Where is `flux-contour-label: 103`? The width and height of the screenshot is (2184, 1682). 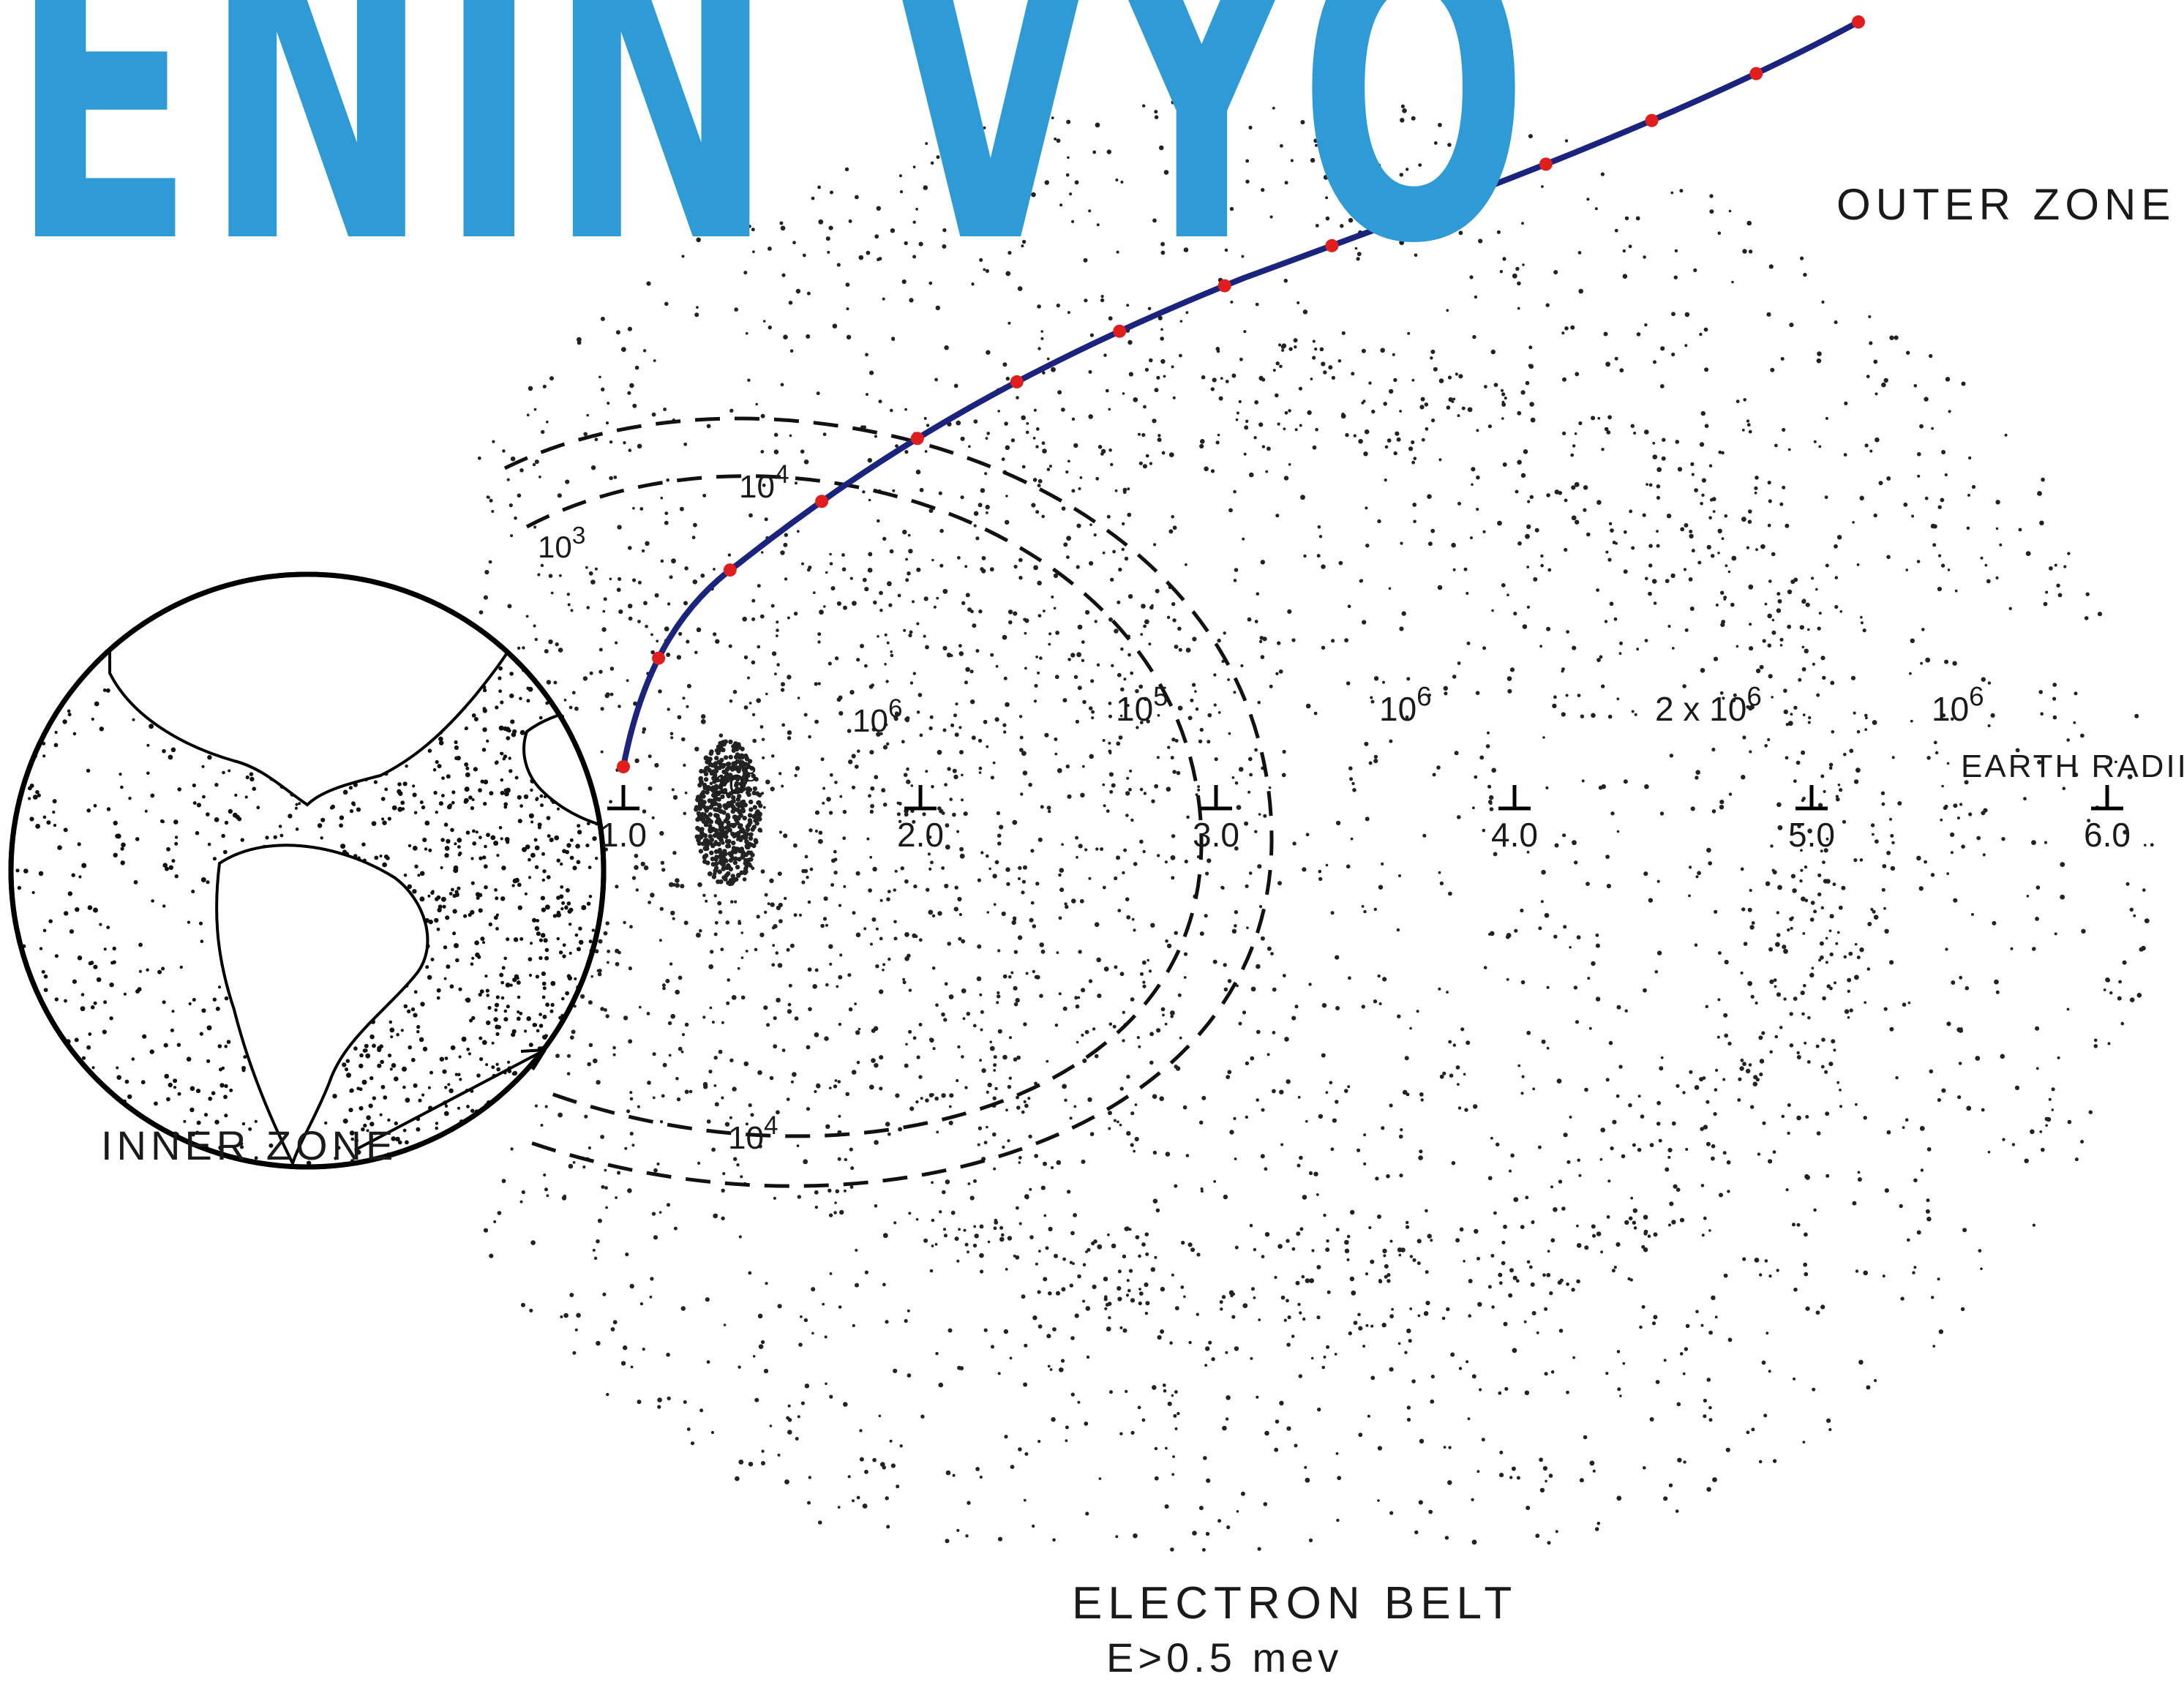 flux-contour-label: 103 is located at coordinates (561, 543).